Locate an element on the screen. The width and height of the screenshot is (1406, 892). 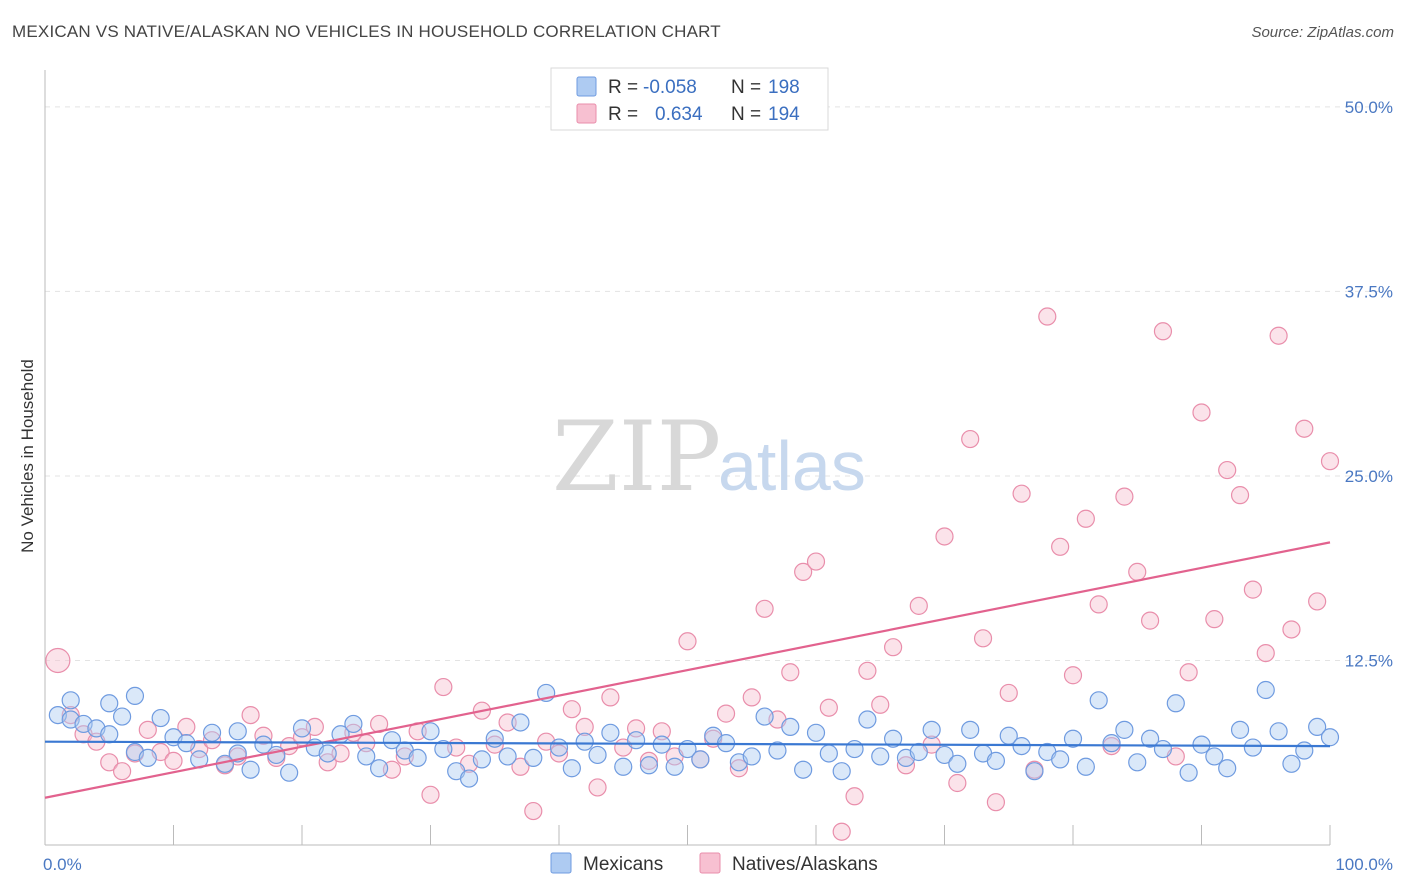
series-legend-label-mexicans: Mexicans is located at coordinates (623, 864).